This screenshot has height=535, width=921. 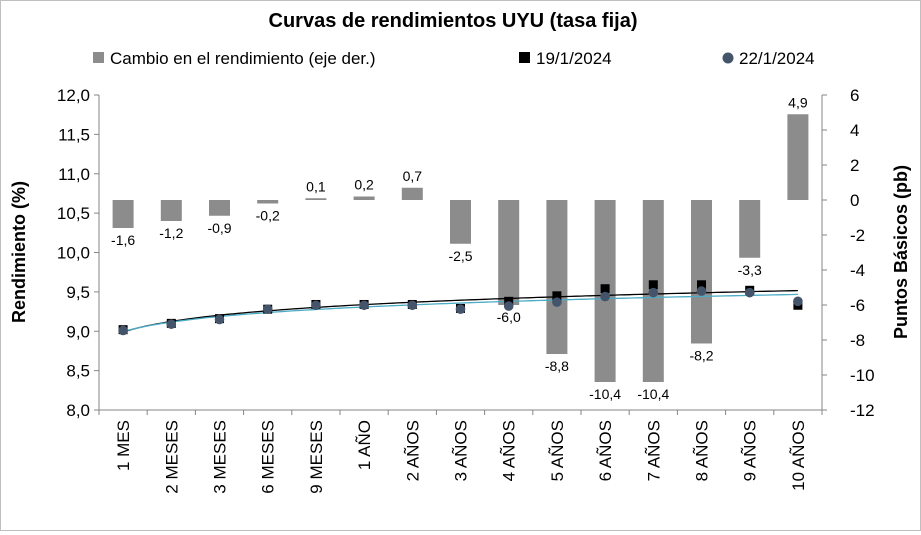 What do you see at coordinates (123, 240) in the screenshot?
I see `change-bar-label: -1,6` at bounding box center [123, 240].